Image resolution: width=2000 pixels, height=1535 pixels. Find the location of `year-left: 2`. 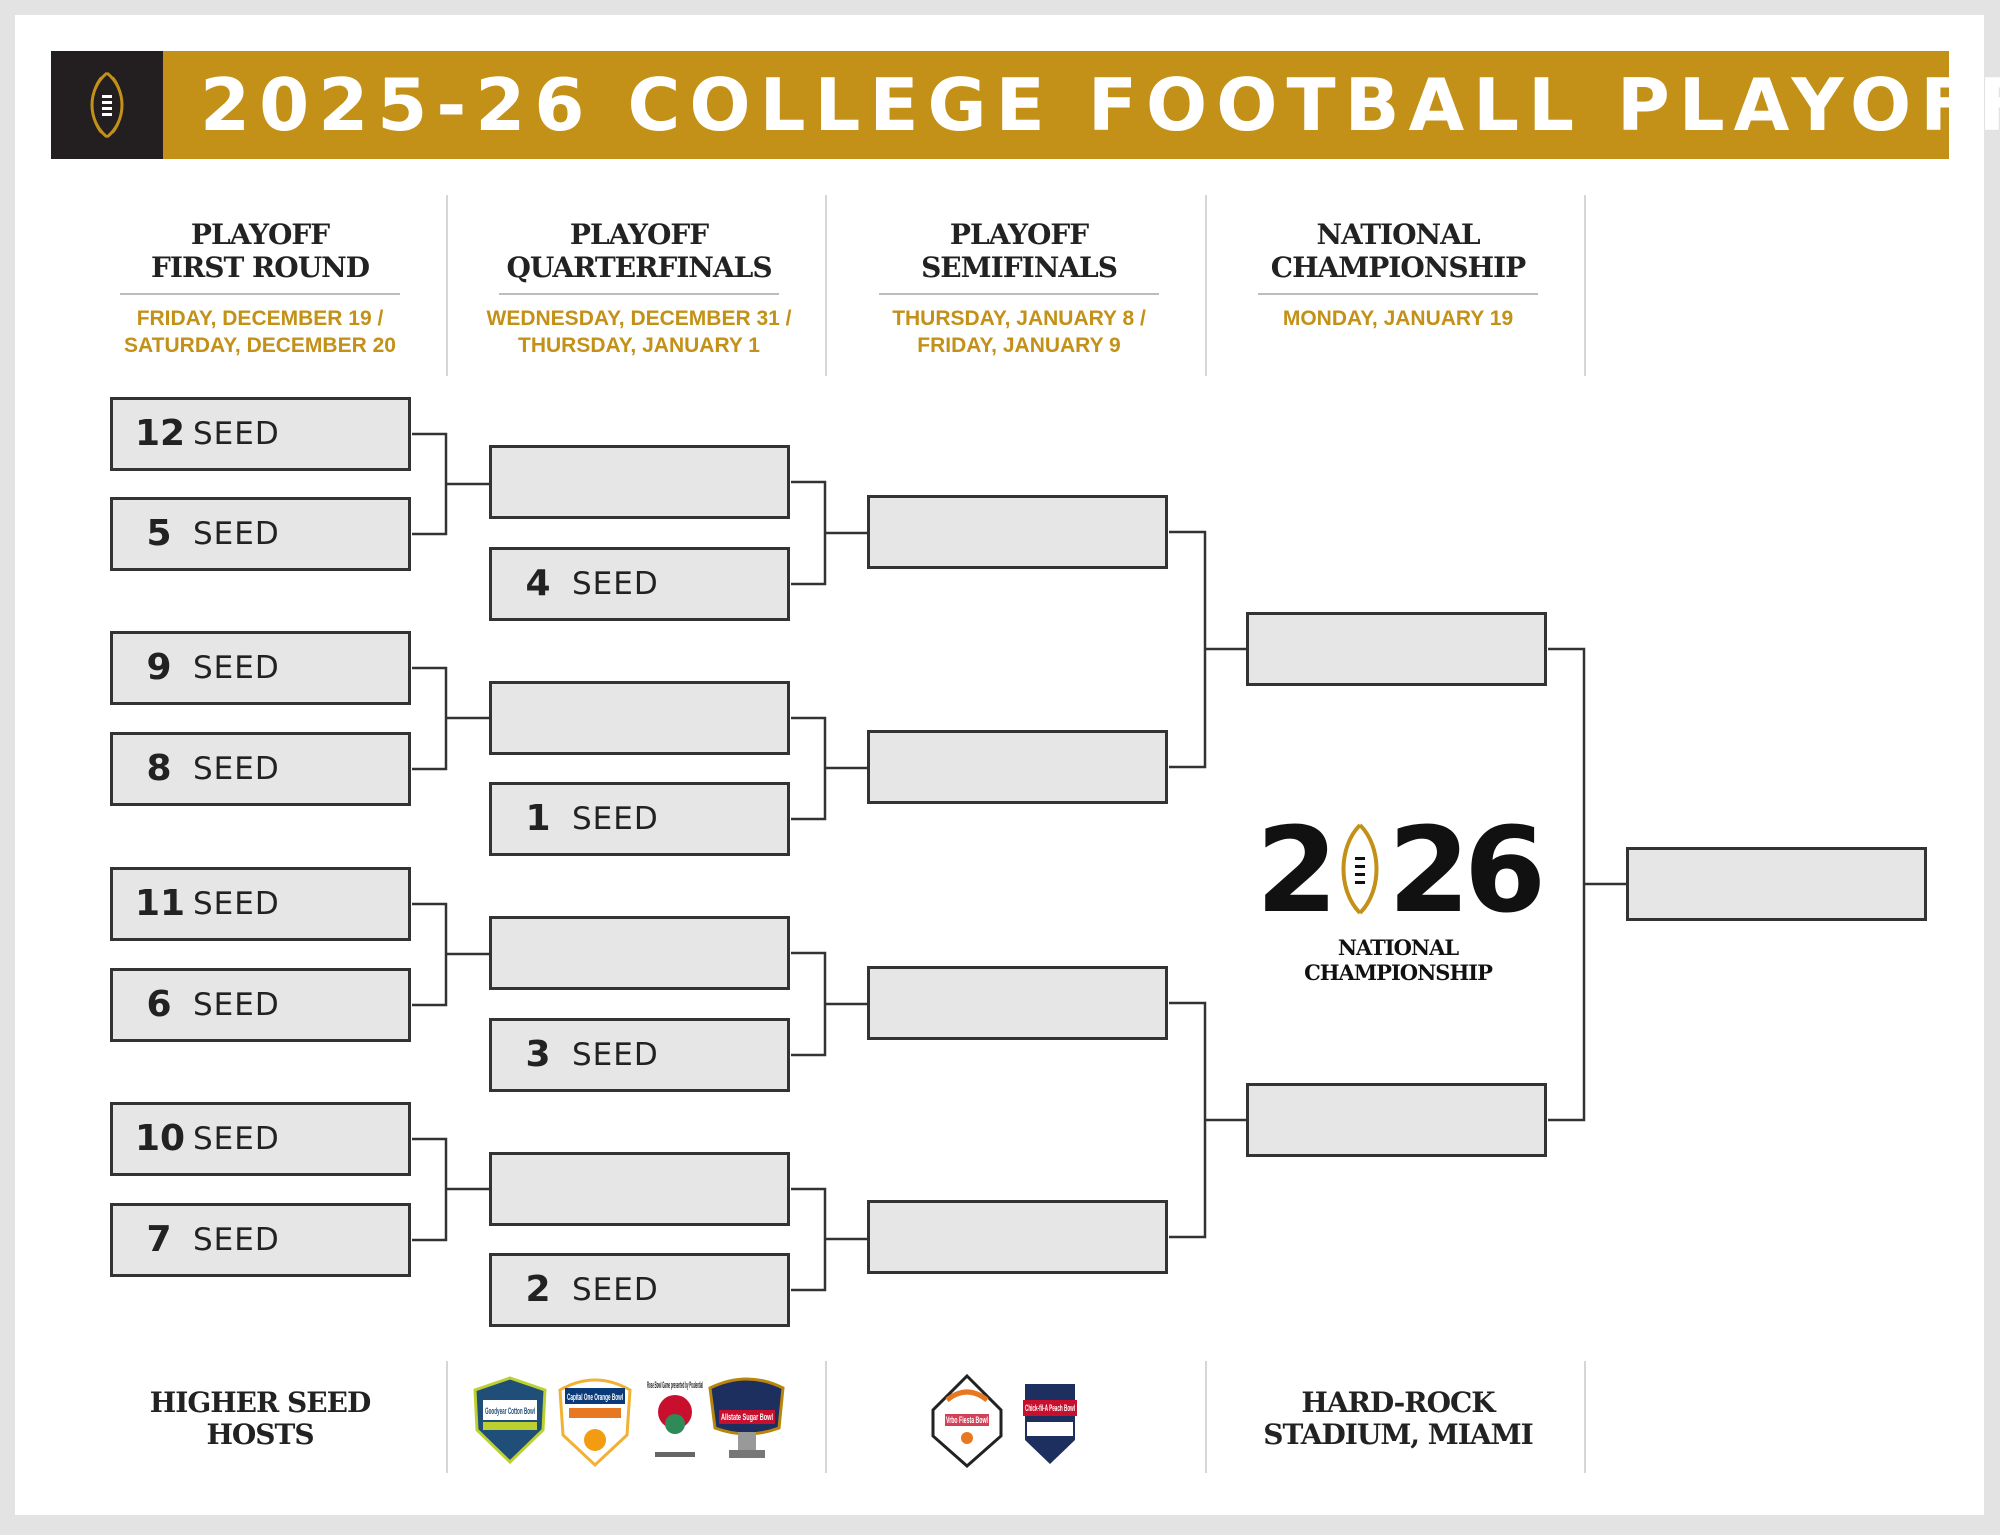

year-left: 2 is located at coordinates (1296, 870).